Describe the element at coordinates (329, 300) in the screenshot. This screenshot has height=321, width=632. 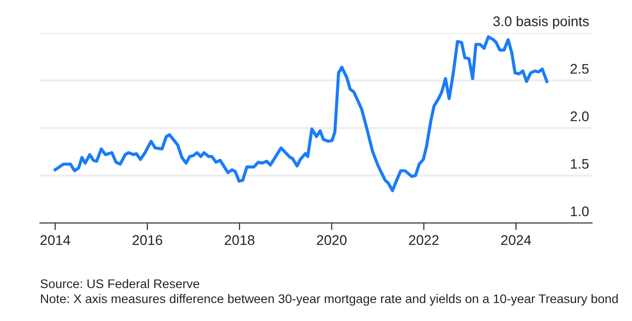
I see `text: Note: X axis measures difference between 30-year mortgage rate and yields on a 10-year Treasury bond` at that location.